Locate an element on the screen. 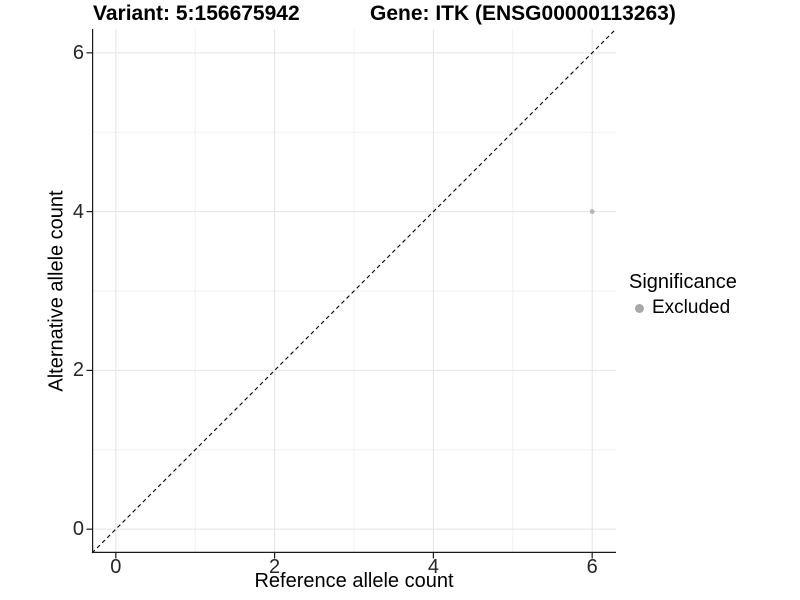 This screenshot has width=800, height=600. legend-point-icon is located at coordinates (639, 308).